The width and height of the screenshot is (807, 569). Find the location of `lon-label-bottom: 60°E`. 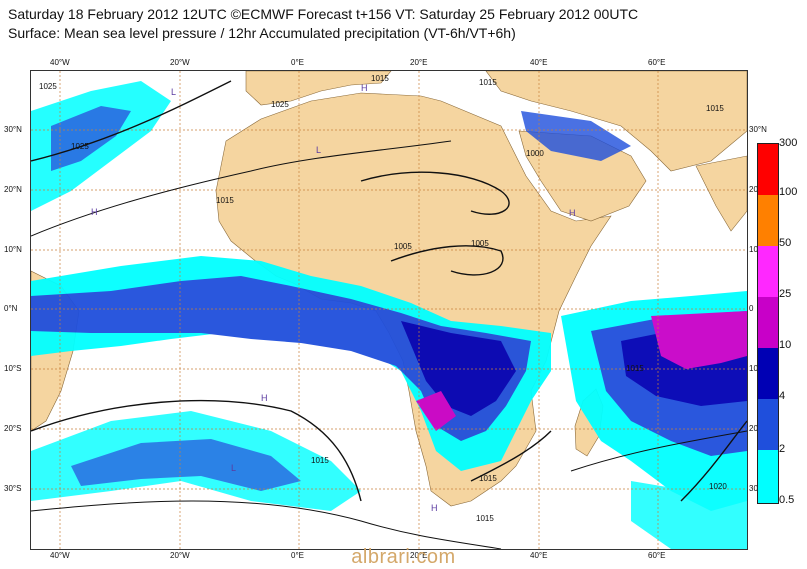

lon-label-bottom: 60°E is located at coordinates (657, 555).